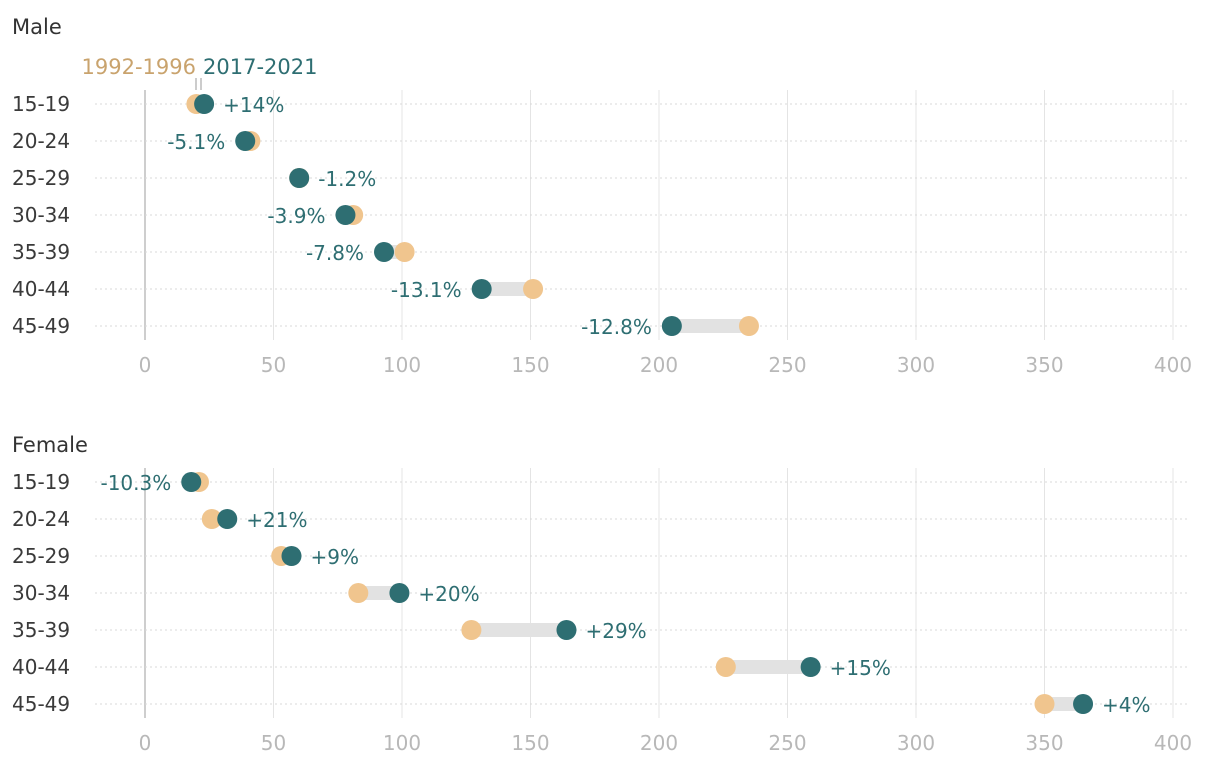 The height and width of the screenshot is (766, 1220). What do you see at coordinates (37, 27) in the screenshot?
I see `panel-title-0: Male` at bounding box center [37, 27].